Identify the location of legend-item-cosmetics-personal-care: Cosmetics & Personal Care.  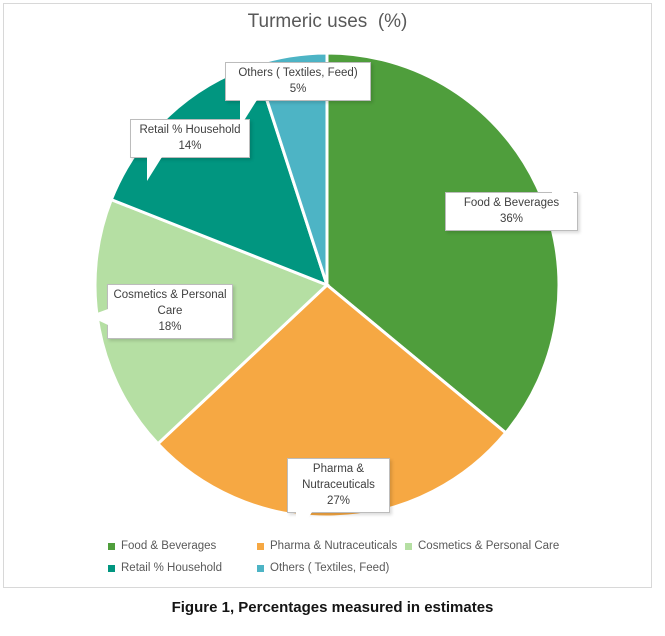
(482, 546).